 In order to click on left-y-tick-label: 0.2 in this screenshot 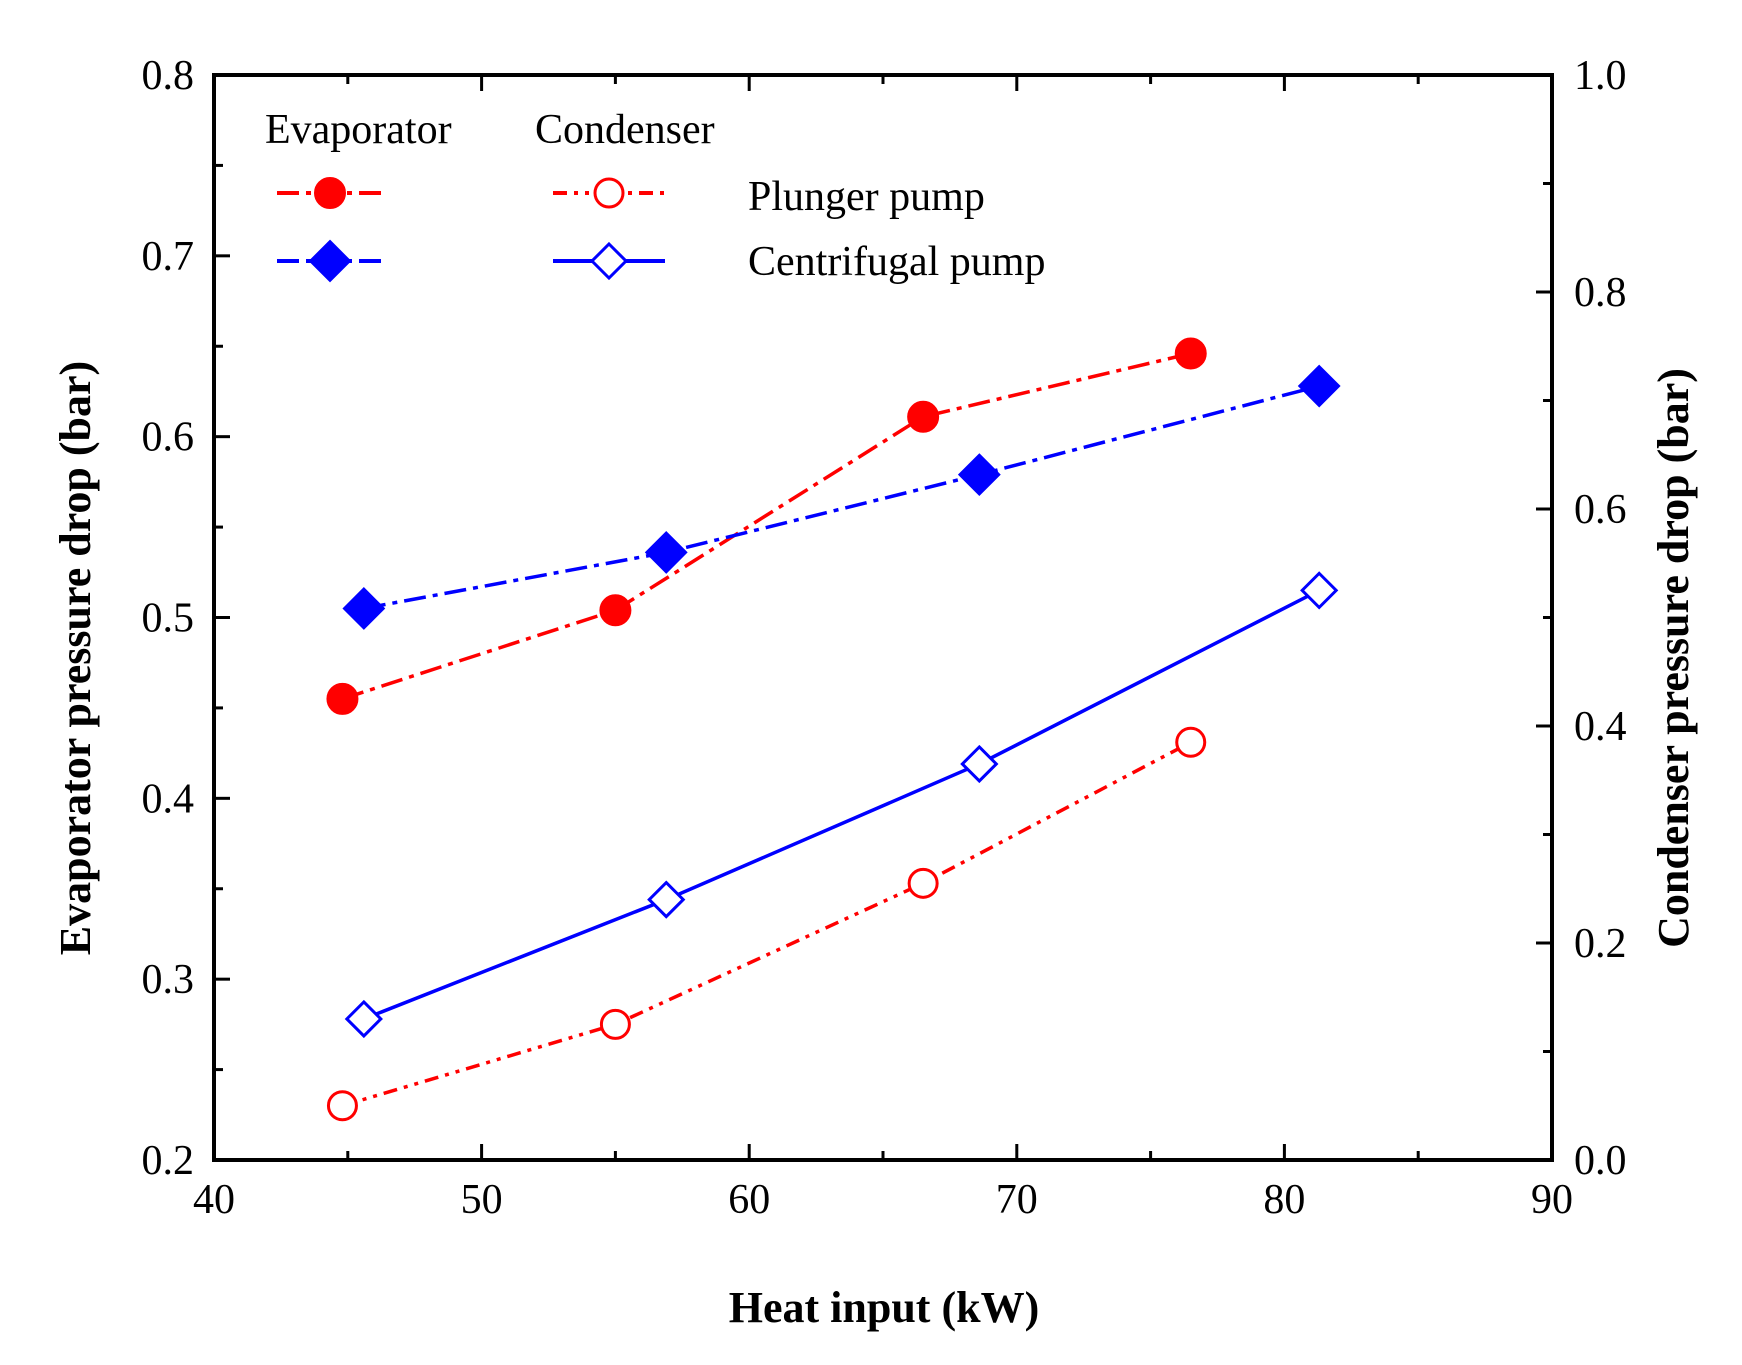, I will do `click(168, 1161)`.